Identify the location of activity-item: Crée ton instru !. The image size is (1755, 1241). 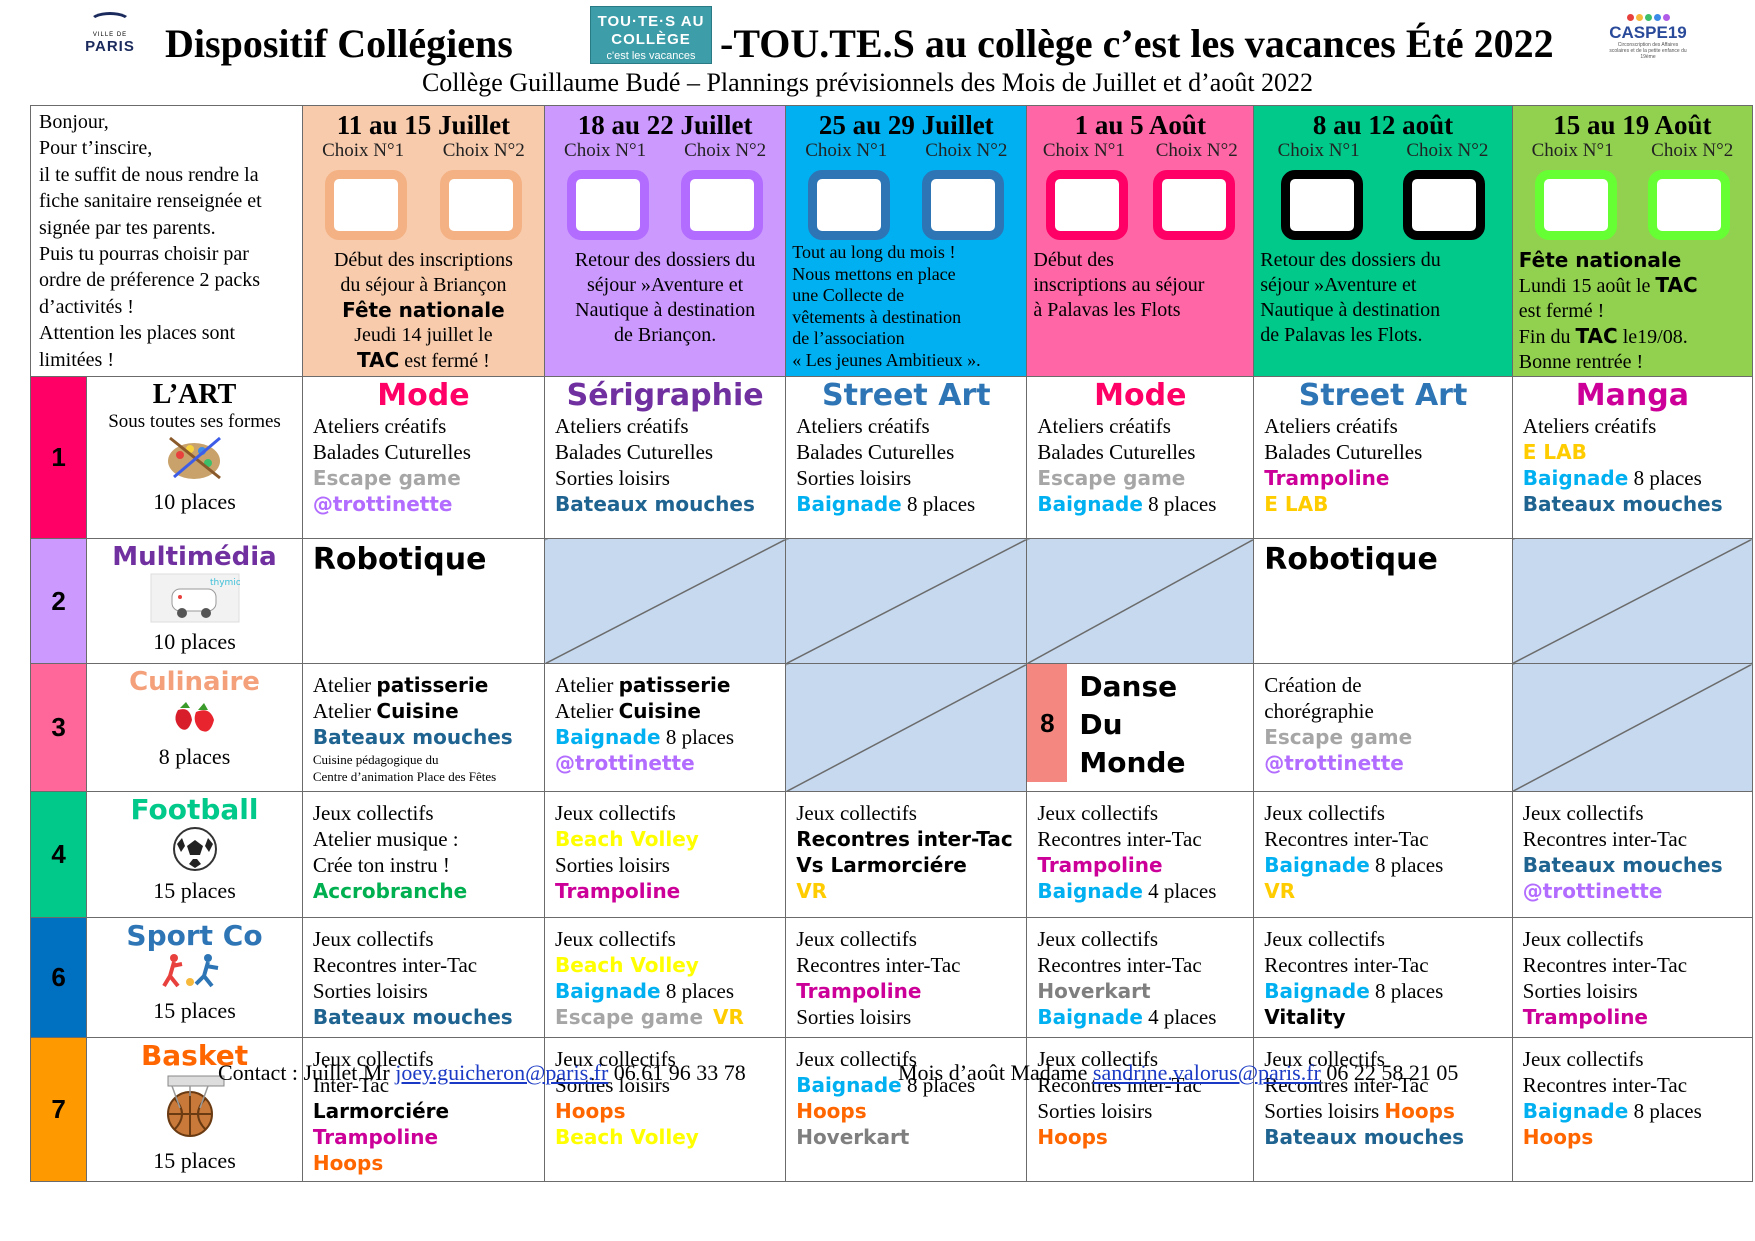
(381, 865).